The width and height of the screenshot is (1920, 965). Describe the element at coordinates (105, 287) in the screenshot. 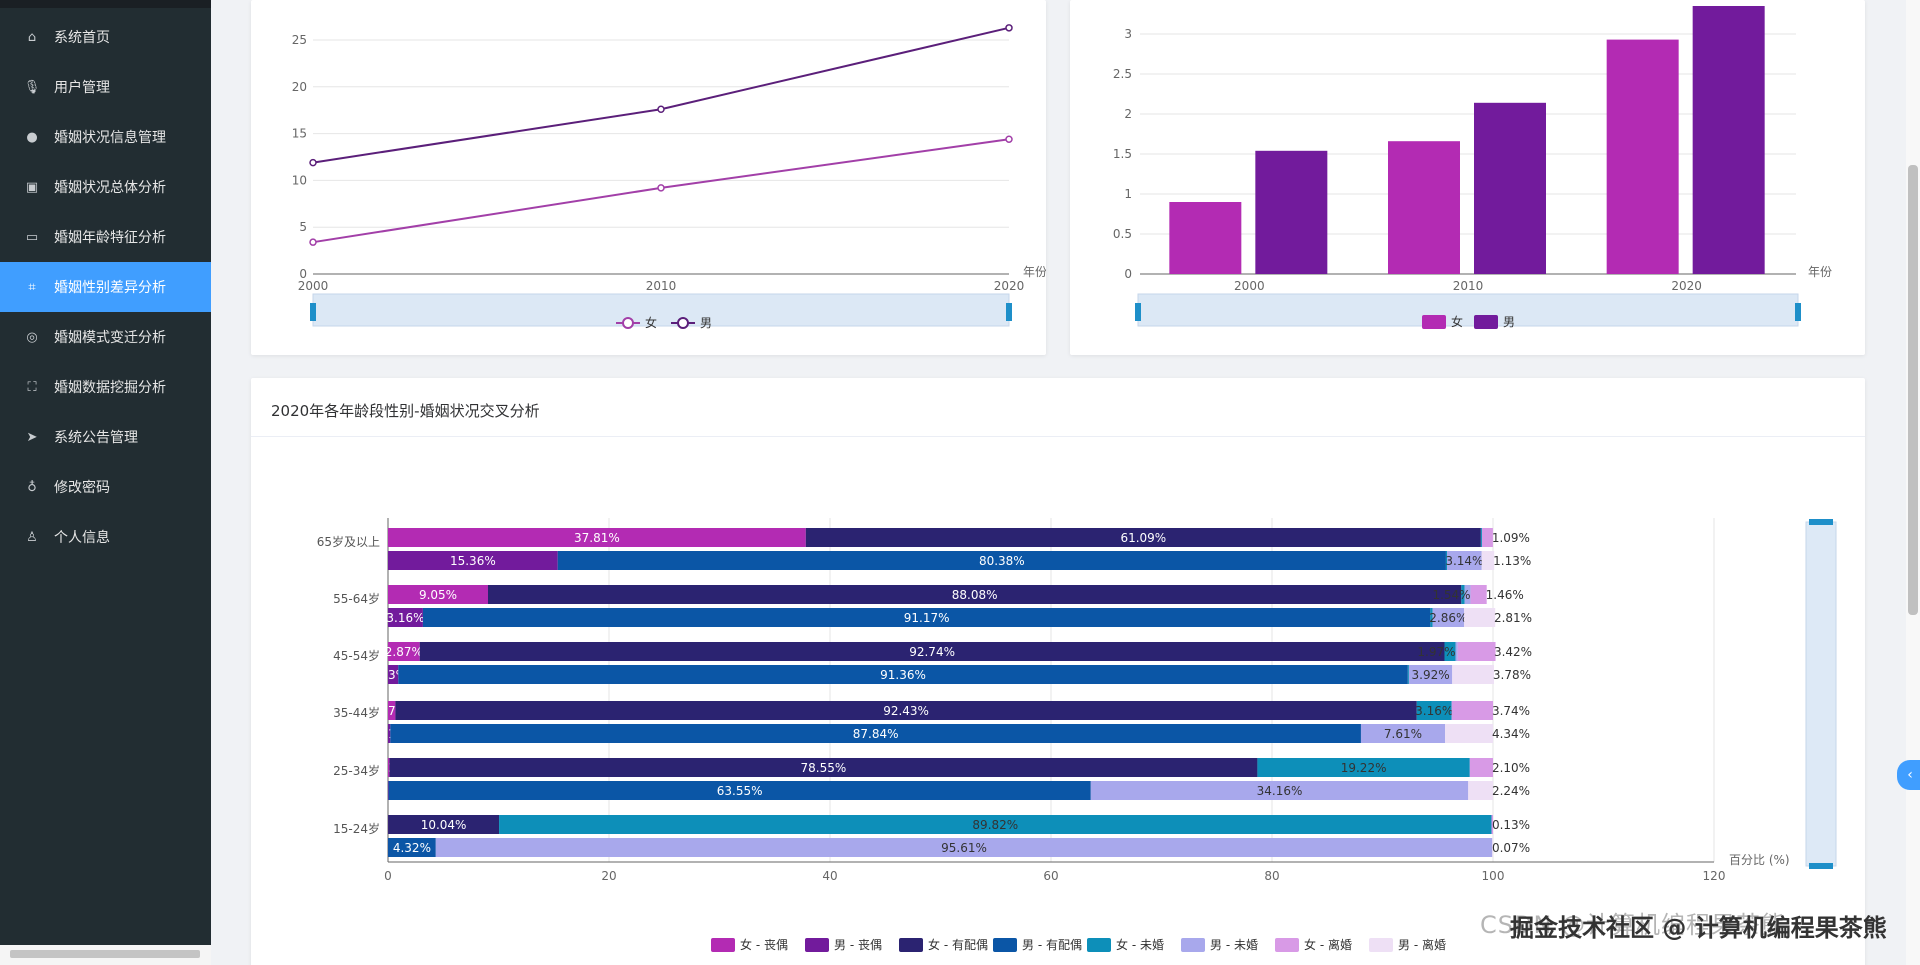

I see `sidebar-item: ⌗ 婚姻性别差异分析` at that location.